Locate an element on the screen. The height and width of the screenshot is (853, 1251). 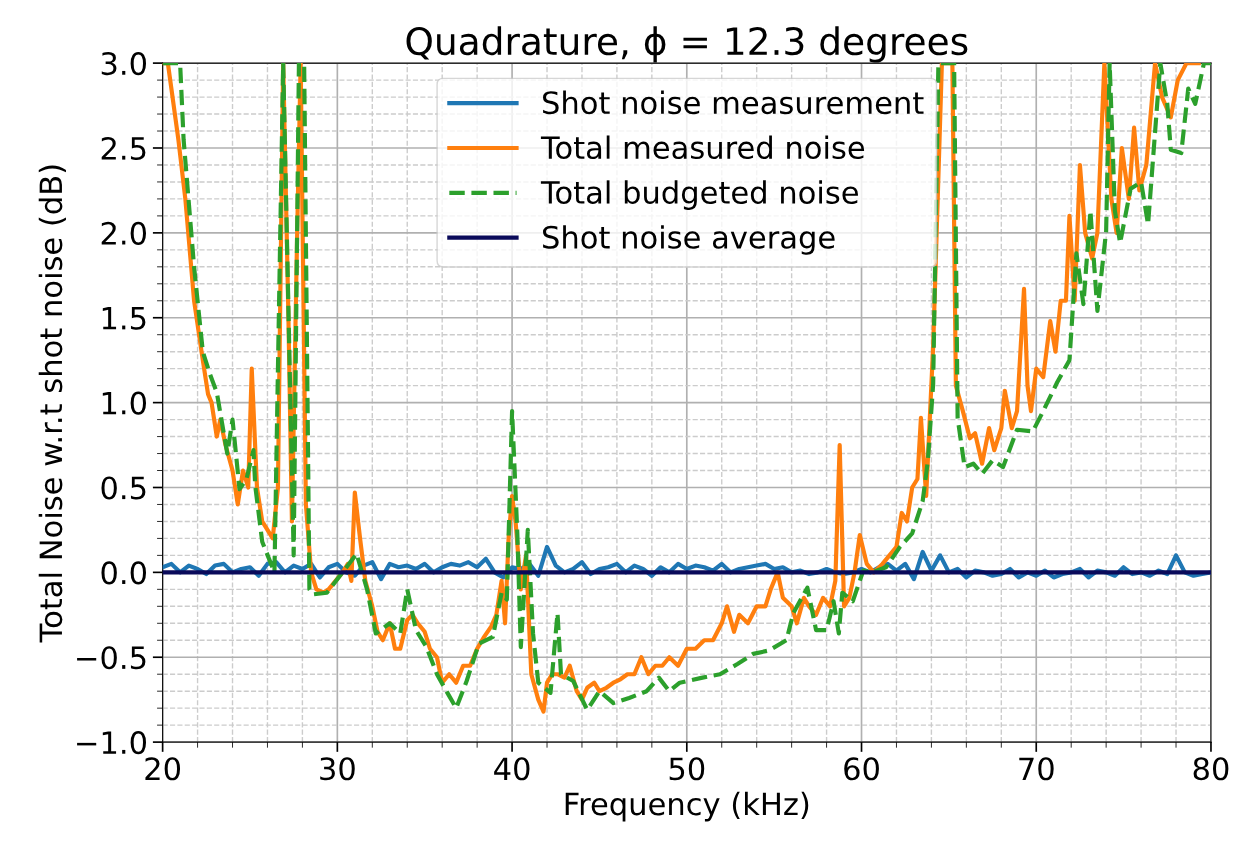
legend-label: Shot noise average is located at coordinates (689, 240).